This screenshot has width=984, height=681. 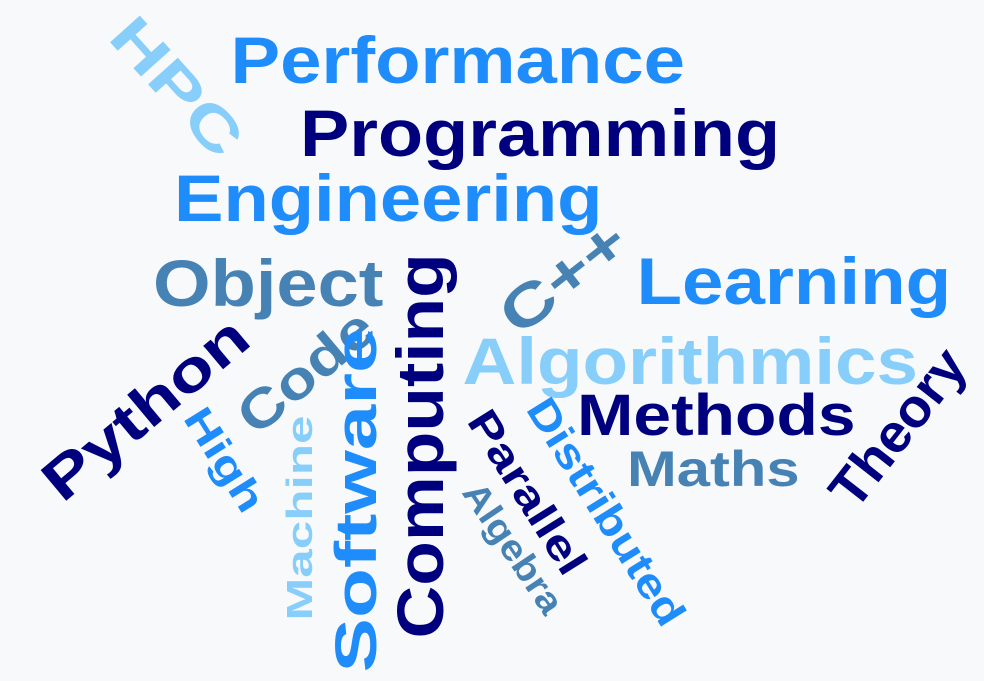 What do you see at coordinates (420, 446) in the screenshot?
I see `word-computing: Computing` at bounding box center [420, 446].